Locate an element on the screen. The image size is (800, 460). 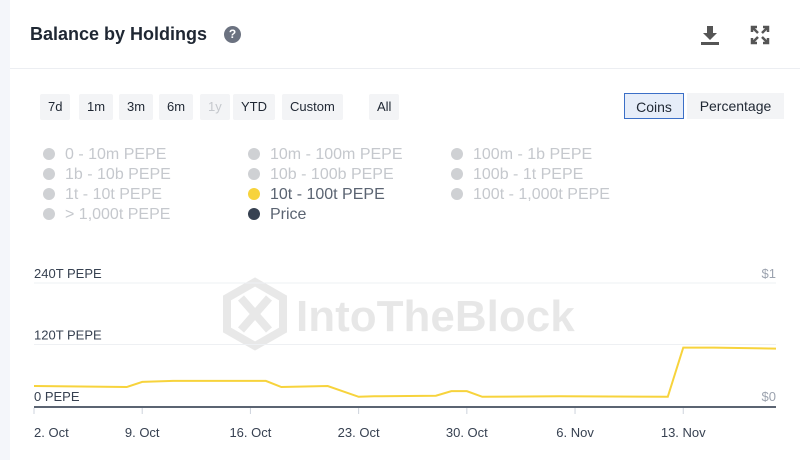
percentage-button: Percentage is located at coordinates (735, 106).